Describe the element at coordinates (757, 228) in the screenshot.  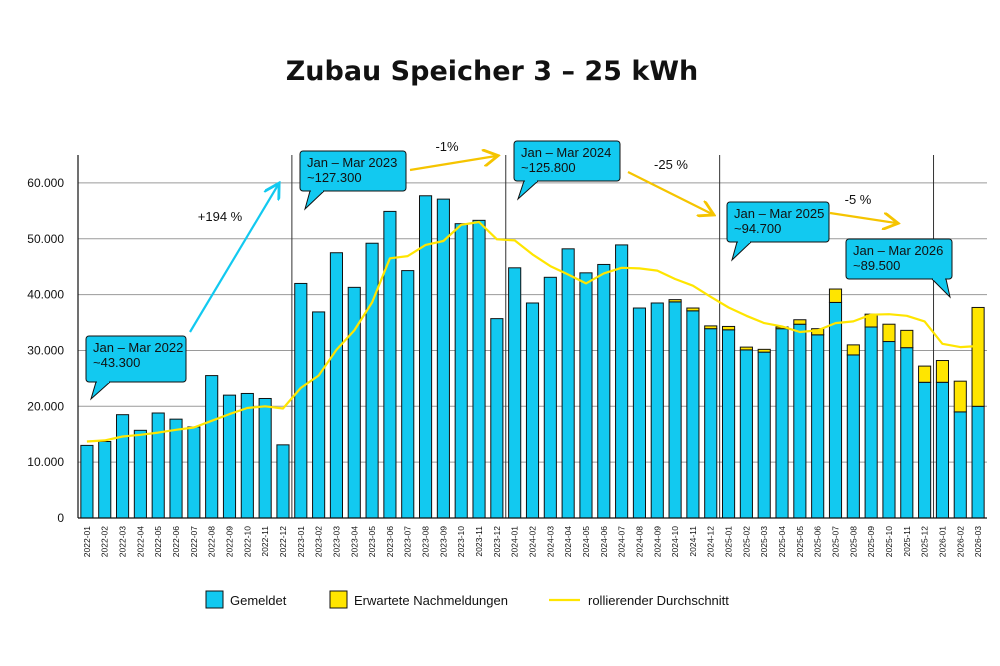
I see `callout-line: ~94.700` at that location.